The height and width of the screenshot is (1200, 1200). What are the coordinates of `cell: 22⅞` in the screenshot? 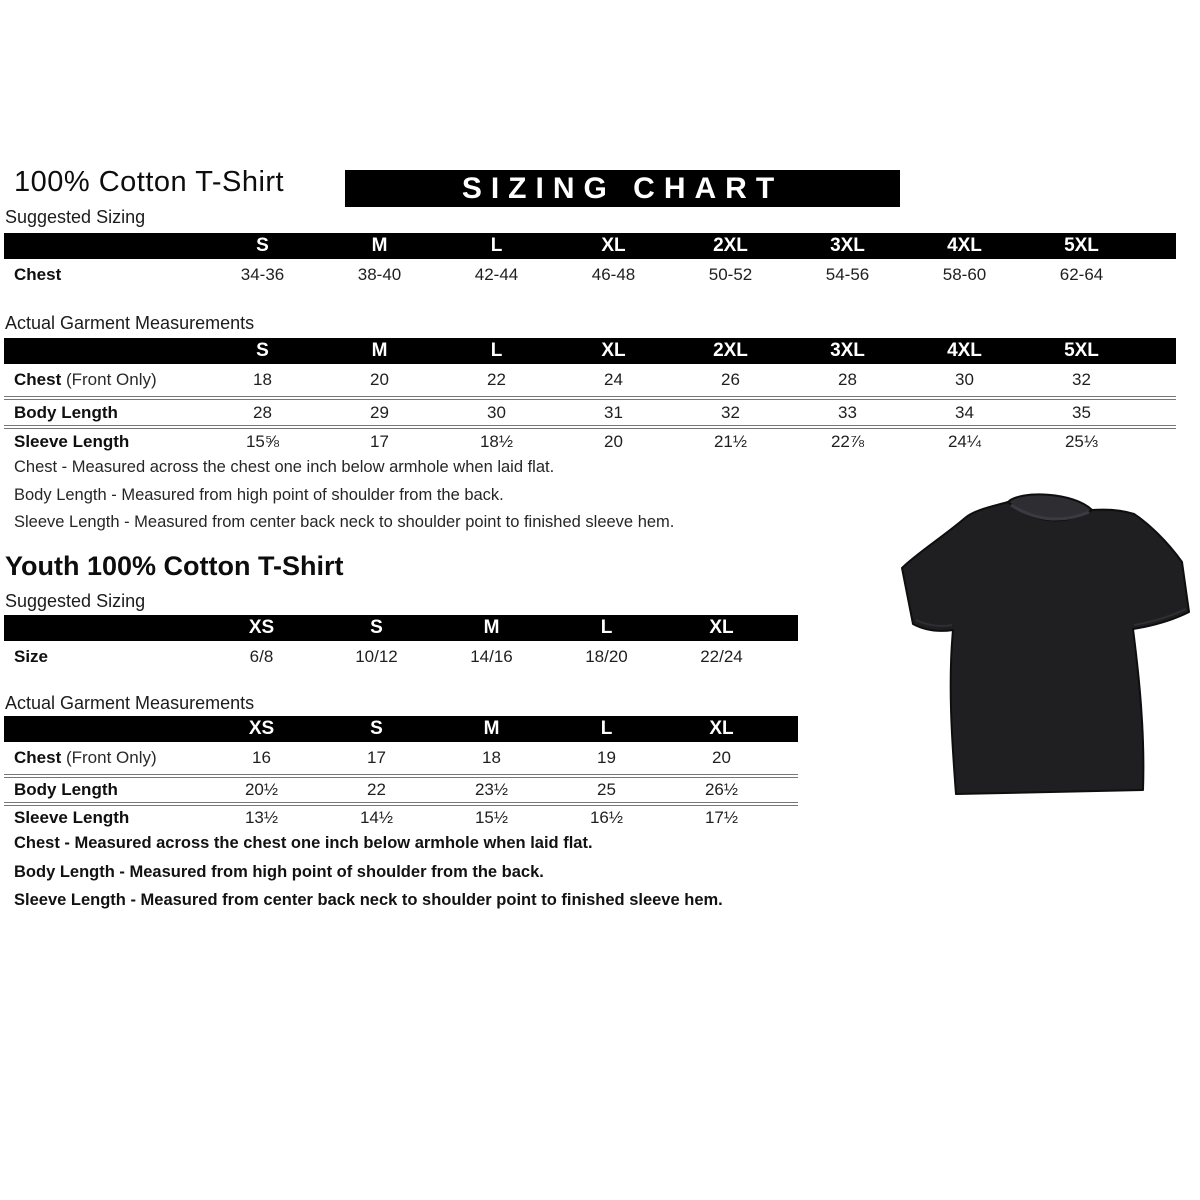 It's located at (847, 441).